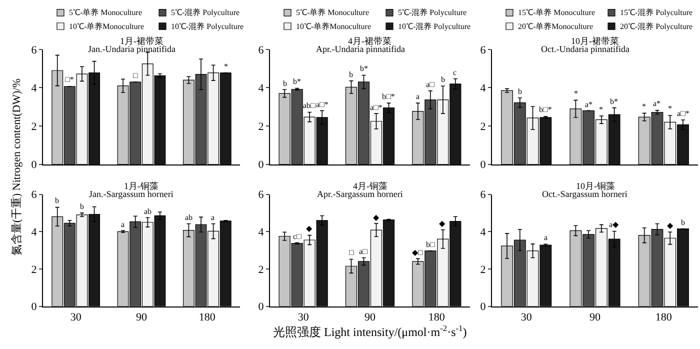 The height and width of the screenshot is (349, 700). Describe the element at coordinates (430, 244) in the screenshot. I see `data-label: b□` at that location.